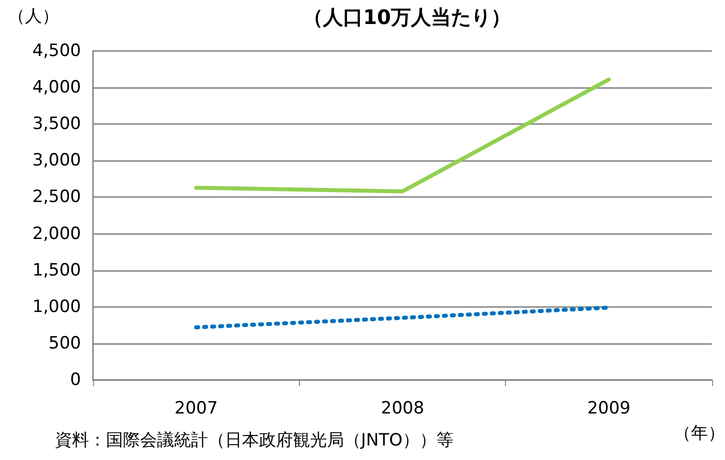 The width and height of the screenshot is (725, 460). What do you see at coordinates (56, 234) in the screenshot?
I see `y-tick-label: 2,000` at bounding box center [56, 234].